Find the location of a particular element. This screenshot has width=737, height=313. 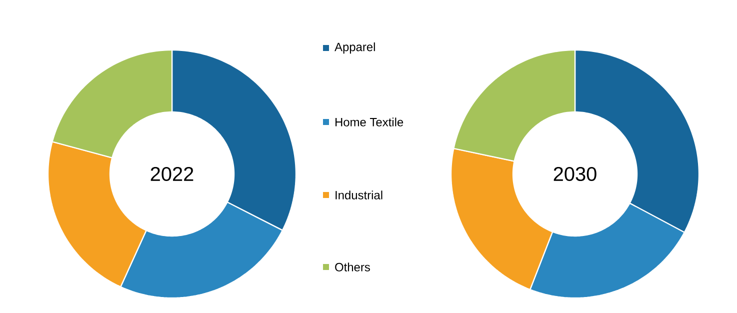

text: 2022 is located at coordinates (172, 174).